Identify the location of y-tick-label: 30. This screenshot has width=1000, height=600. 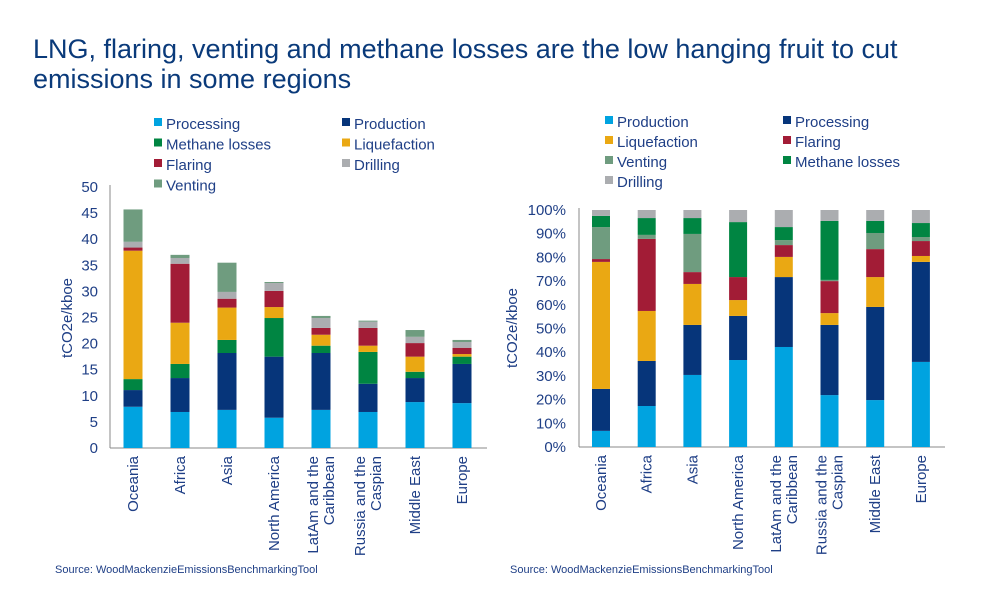
(89, 291).